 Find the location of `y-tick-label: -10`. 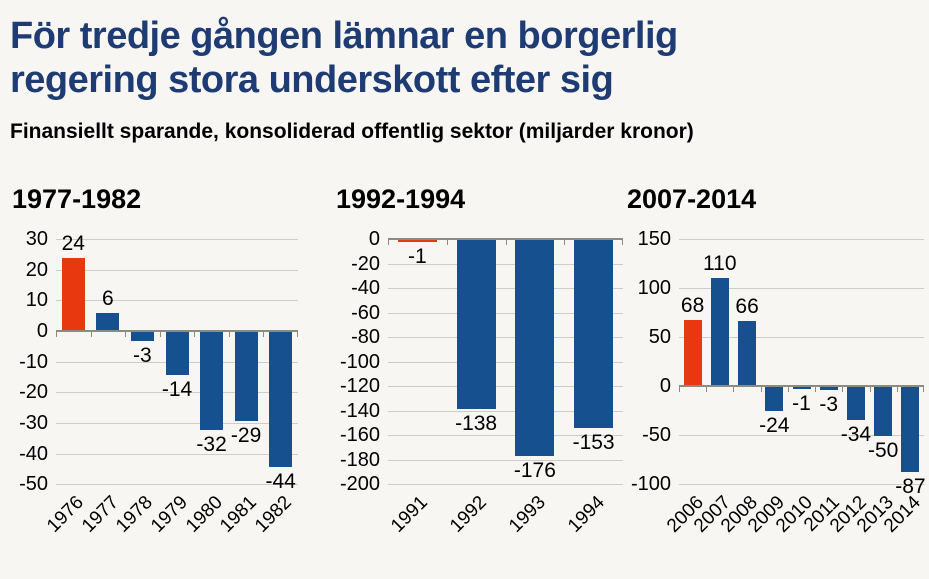

y-tick-label: -10 is located at coordinates (33, 361).